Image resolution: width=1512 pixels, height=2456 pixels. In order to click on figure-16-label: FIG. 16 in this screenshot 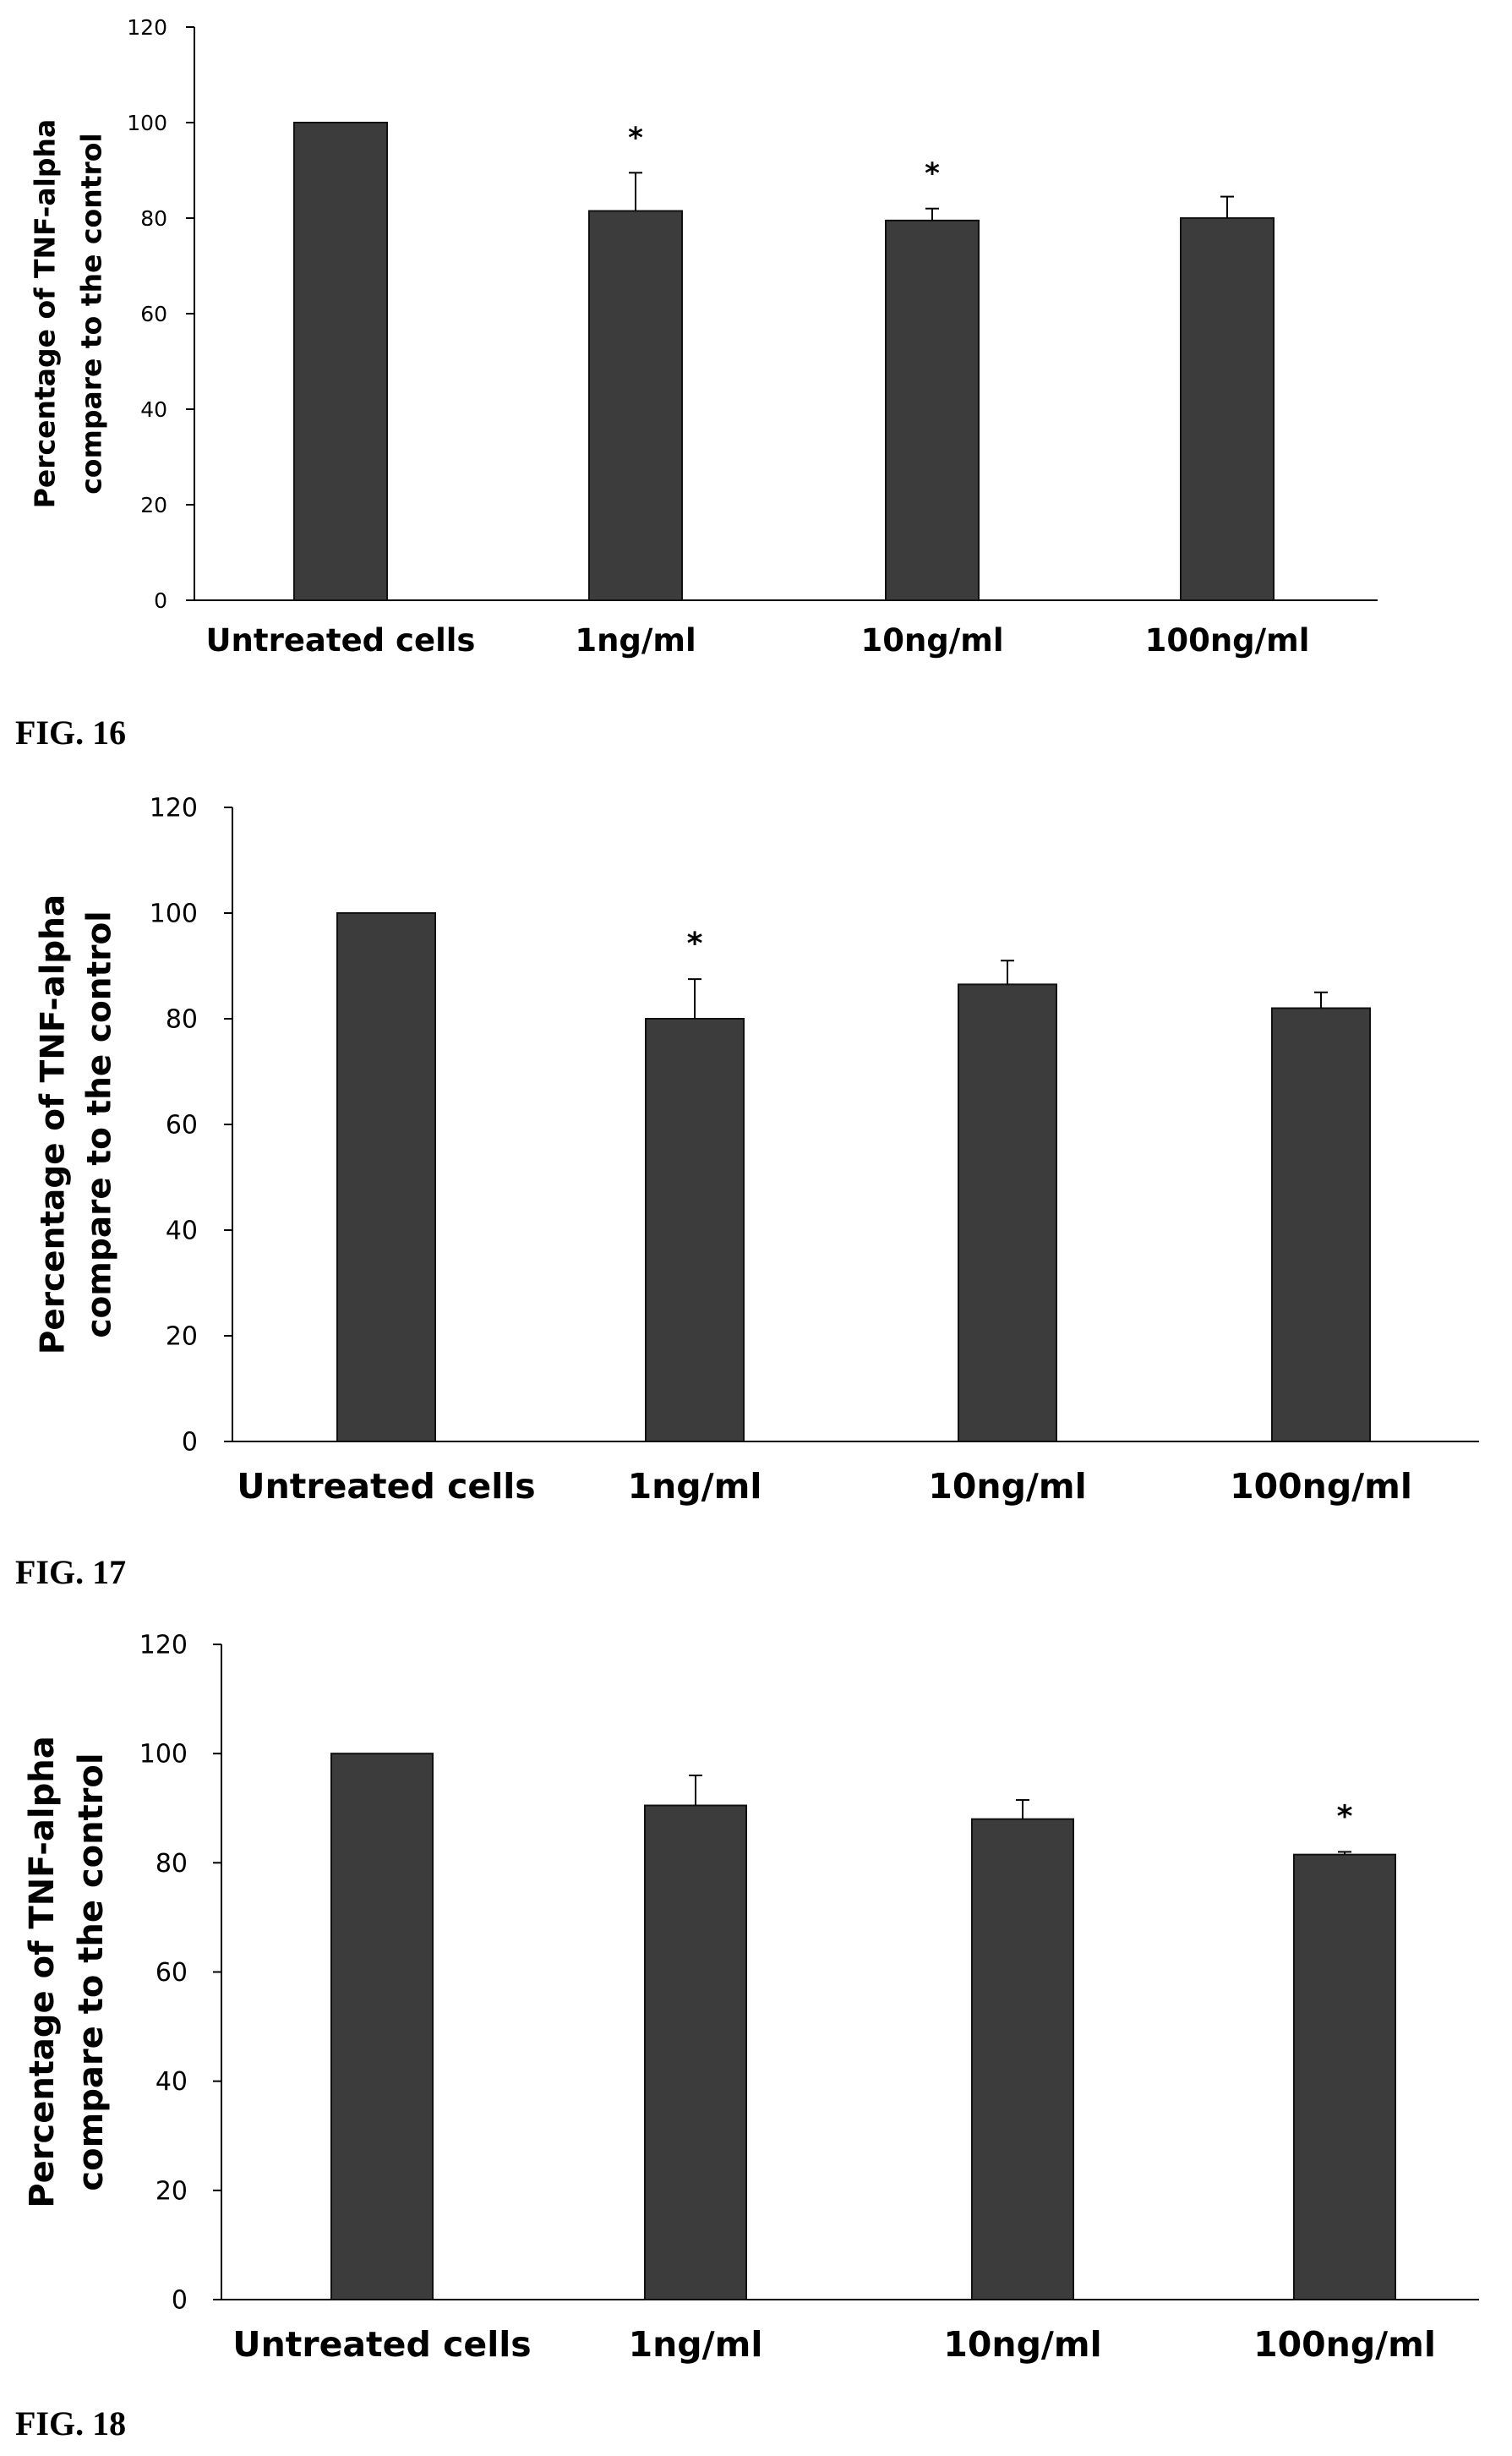, I will do `click(70, 733)`.